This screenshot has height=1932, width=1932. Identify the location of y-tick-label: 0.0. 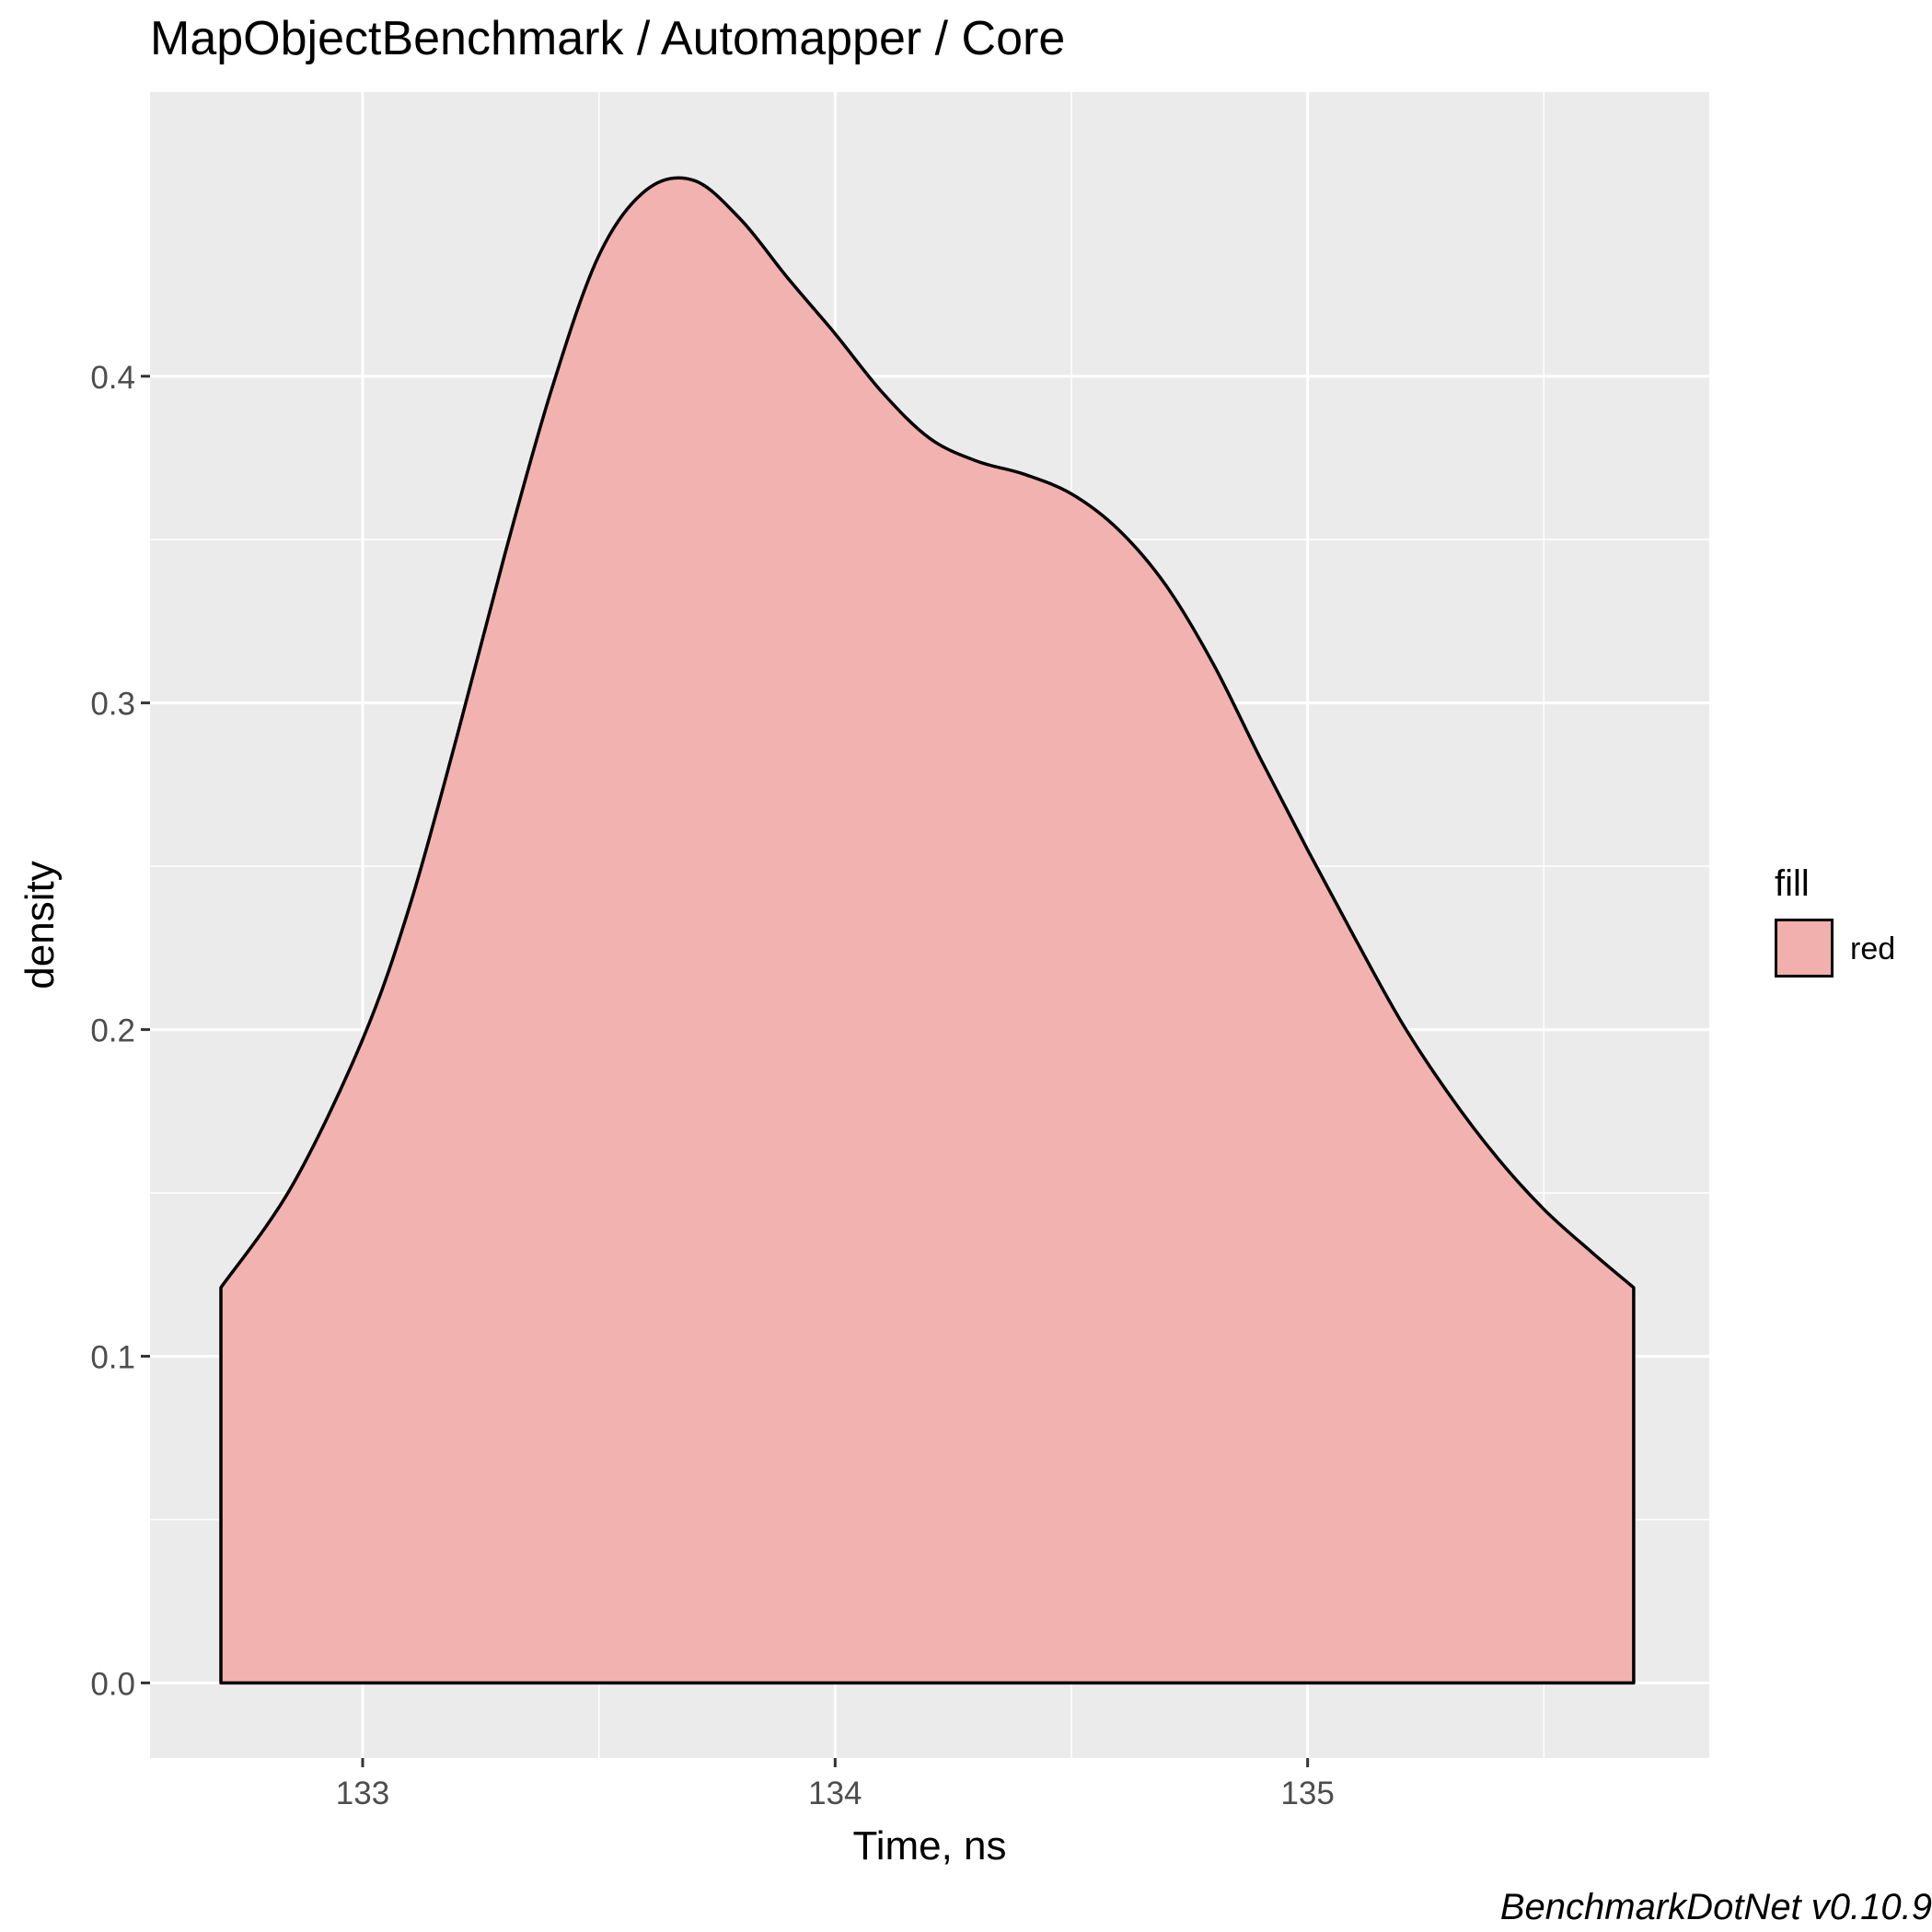
(113, 1684).